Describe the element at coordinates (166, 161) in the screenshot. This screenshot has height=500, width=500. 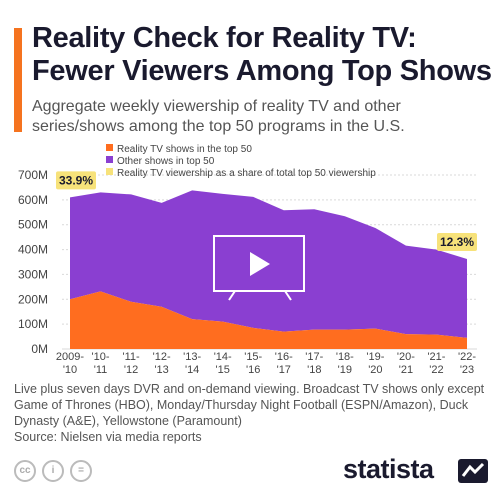
I see `legend-label: Other shows in top 50` at that location.